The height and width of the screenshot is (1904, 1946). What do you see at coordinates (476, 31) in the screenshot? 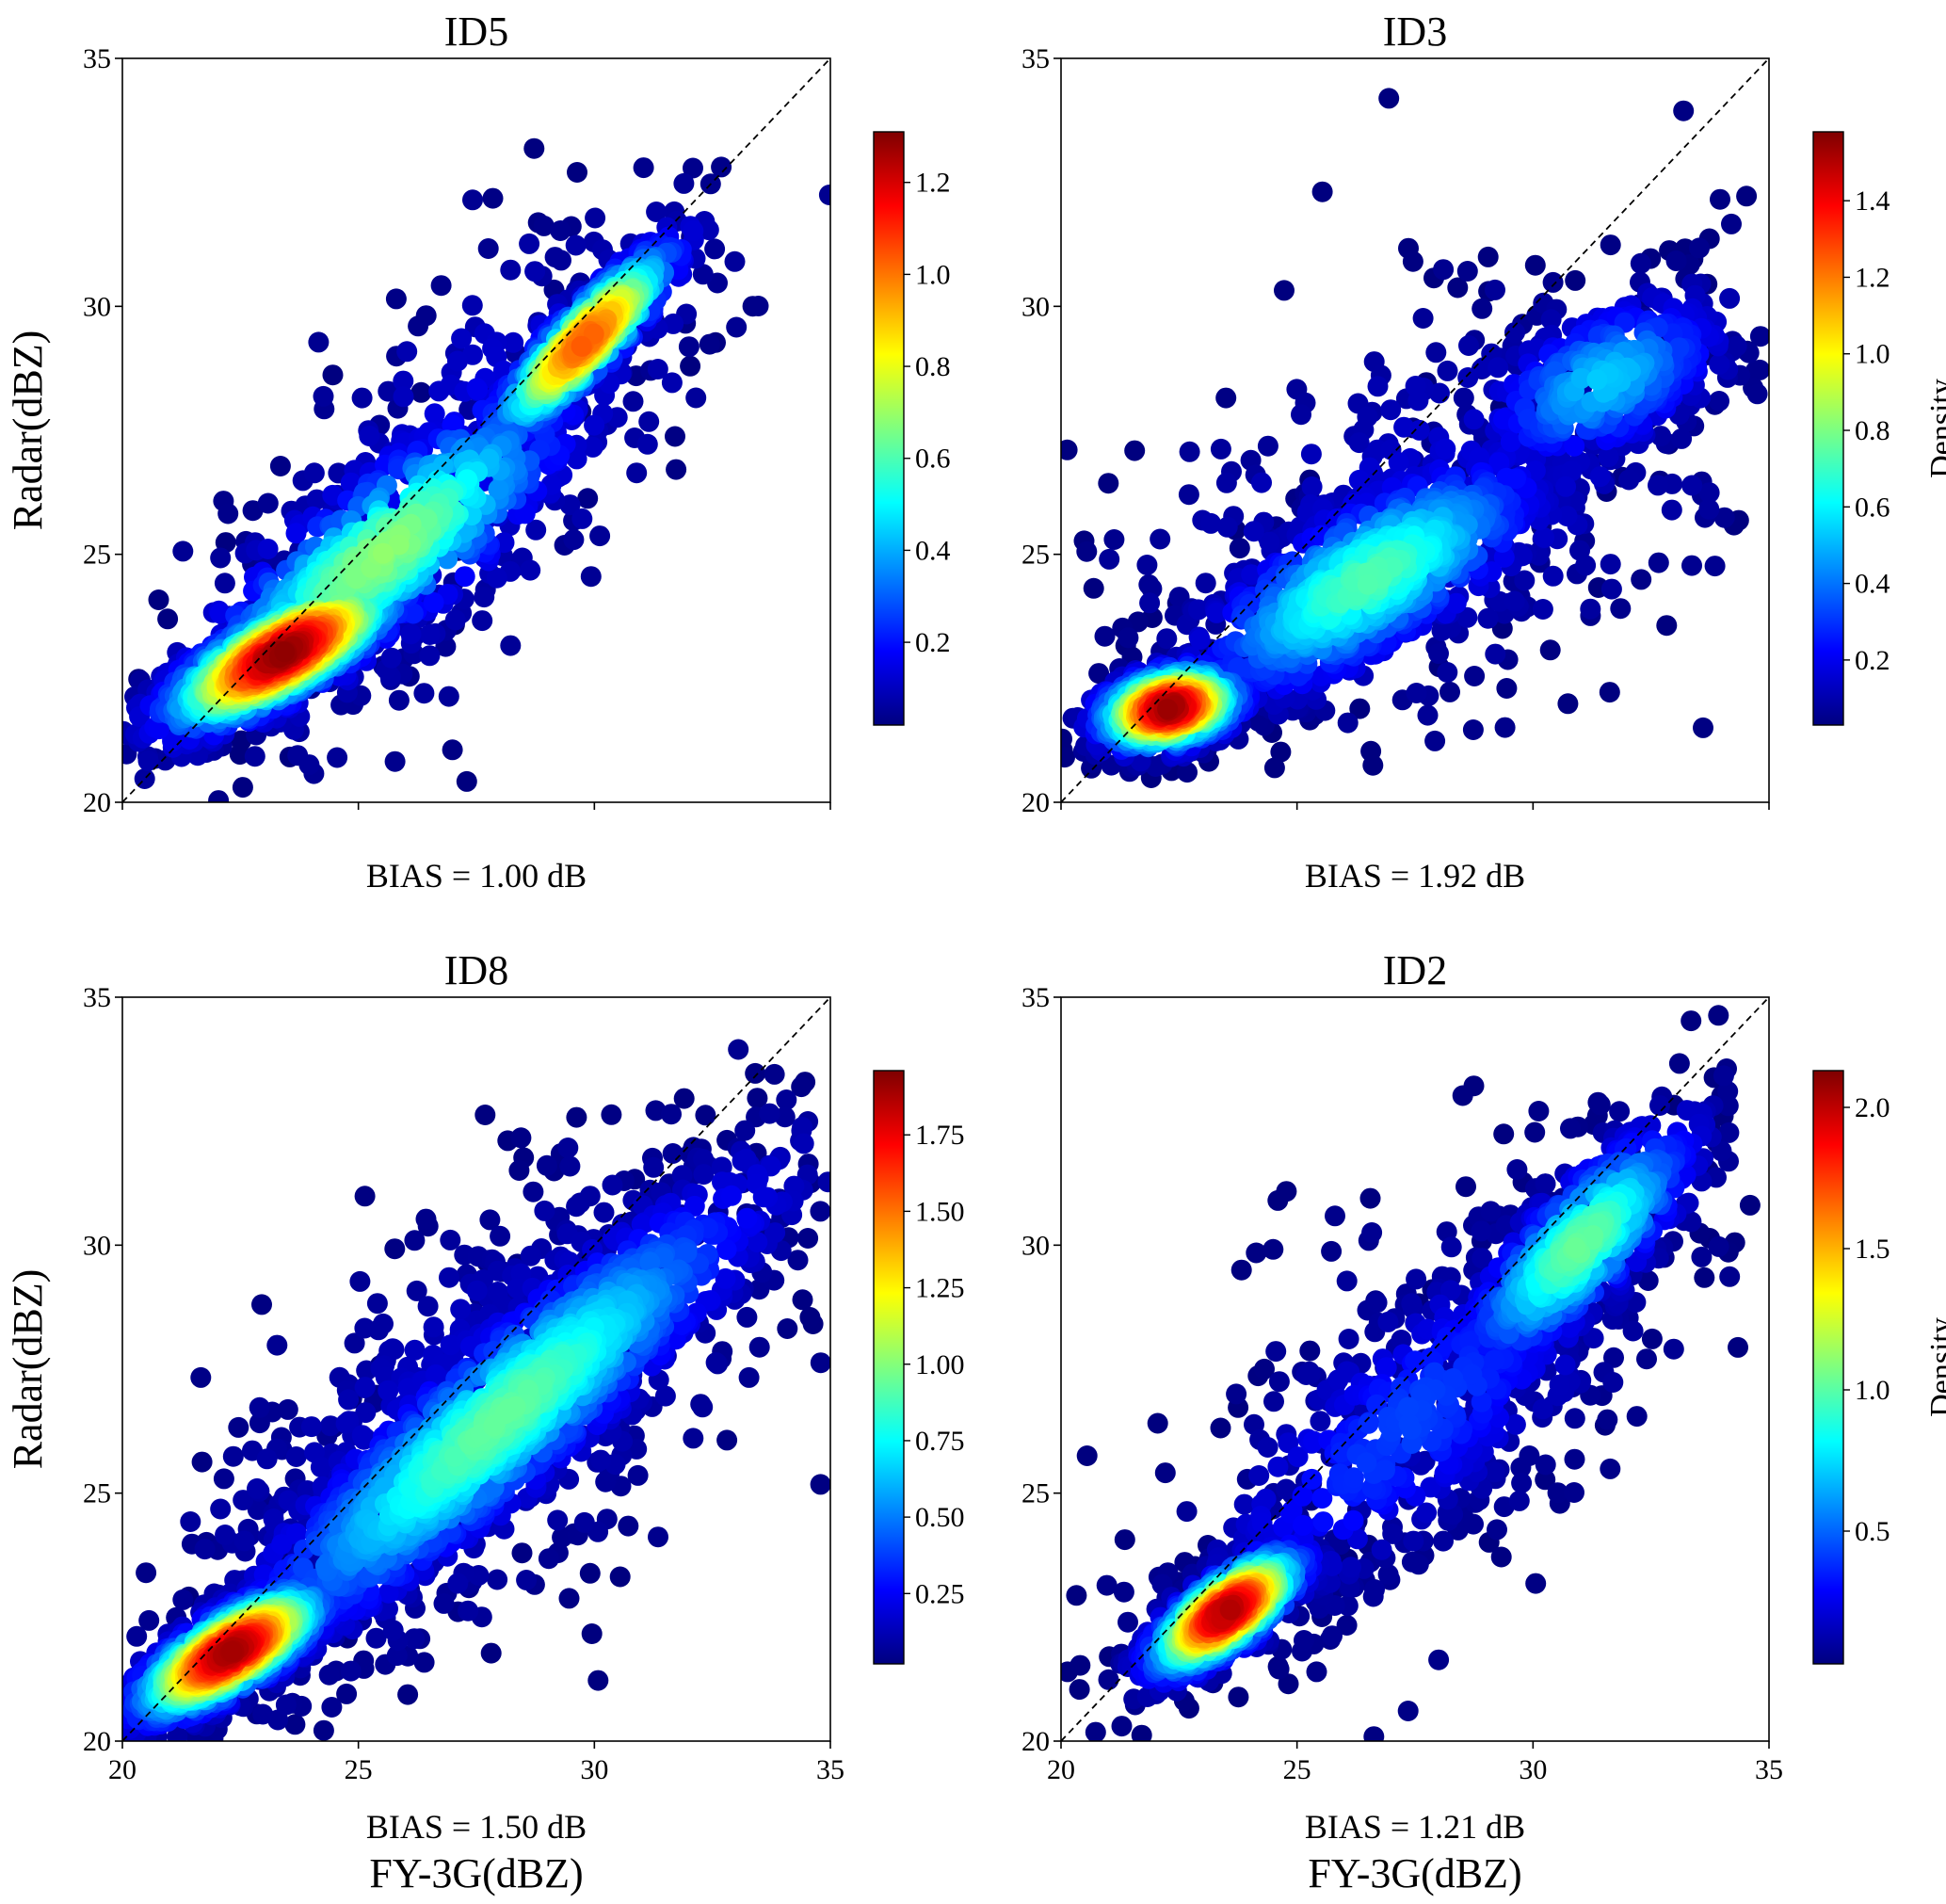
I see `panel-title: ID5` at bounding box center [476, 31].